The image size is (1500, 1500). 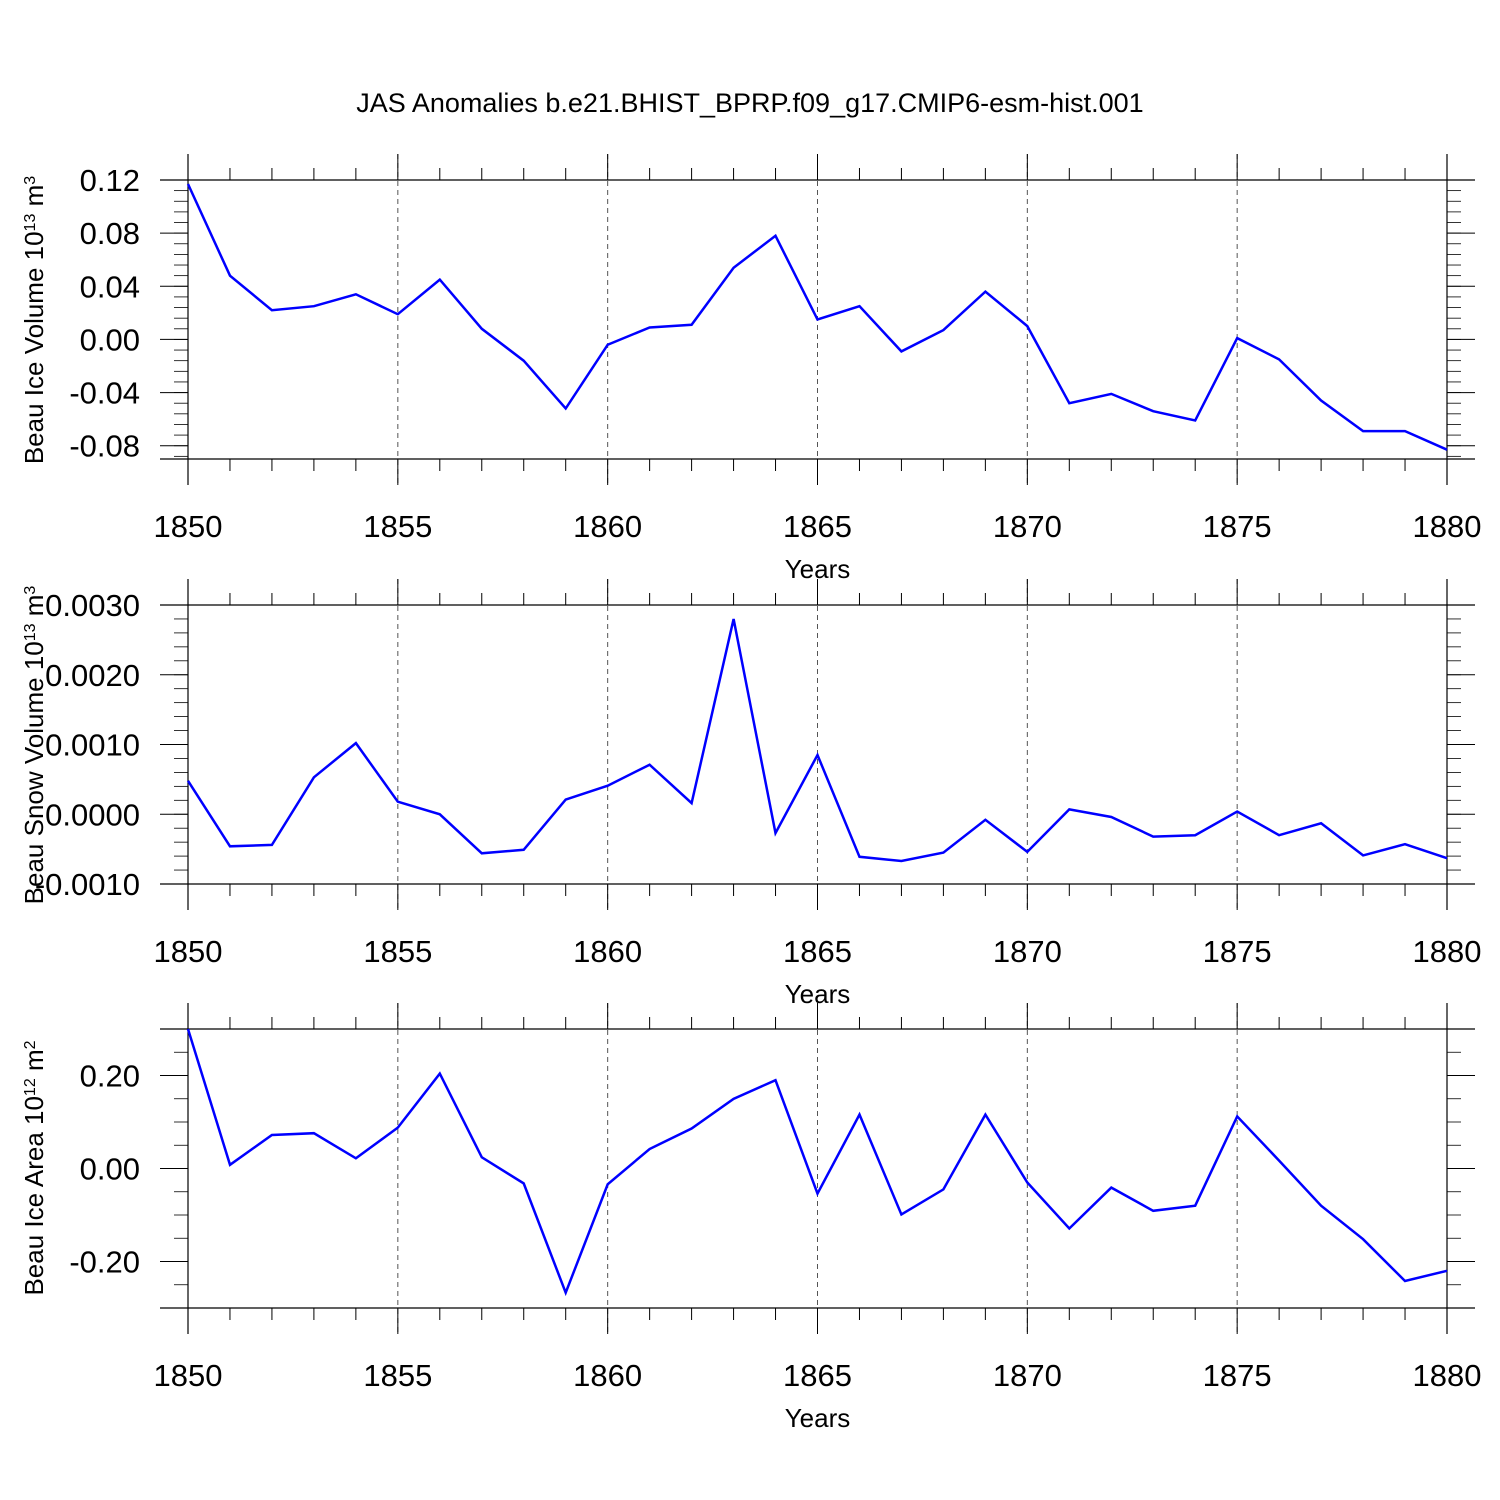 I want to click on y-tick-label: 0.0000, so click(x=92, y=814).